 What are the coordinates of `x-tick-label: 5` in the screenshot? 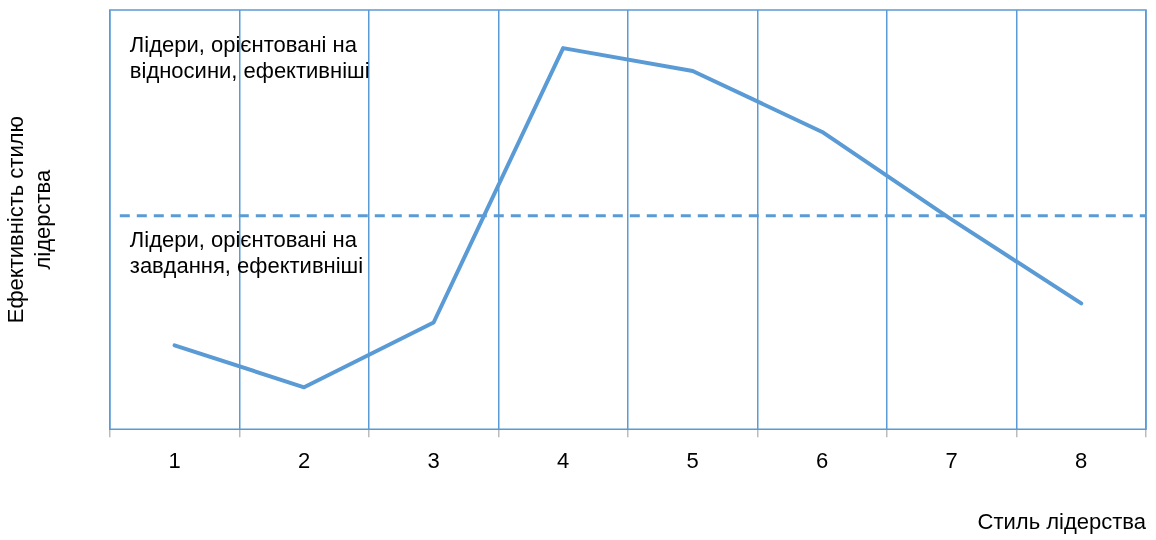 It's located at (692, 461).